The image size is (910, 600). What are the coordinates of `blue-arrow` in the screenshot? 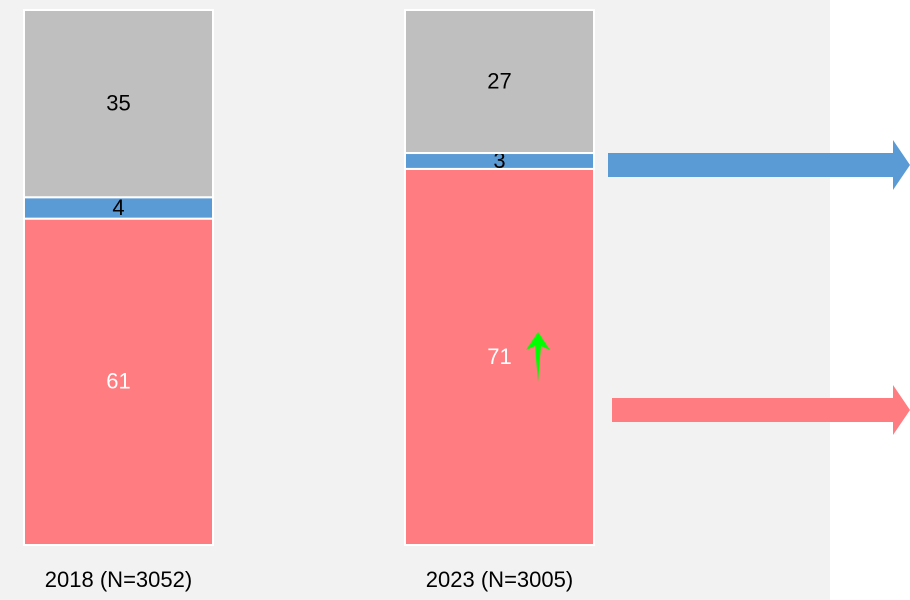 It's located at (759, 165).